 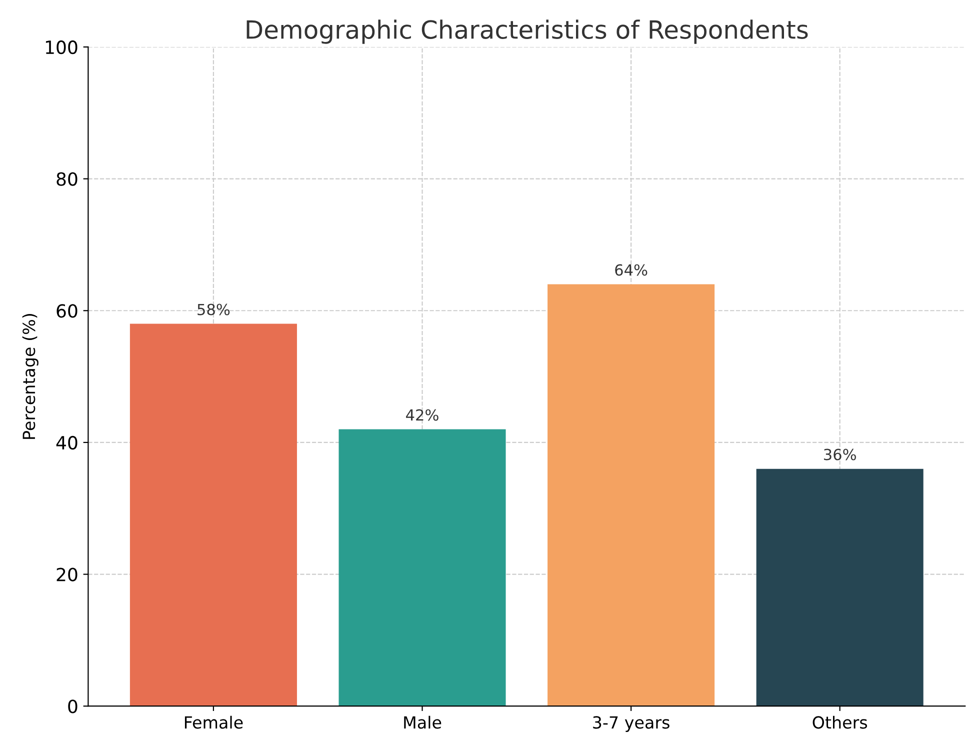 I want to click on data-label: 42%, so click(x=422, y=415).